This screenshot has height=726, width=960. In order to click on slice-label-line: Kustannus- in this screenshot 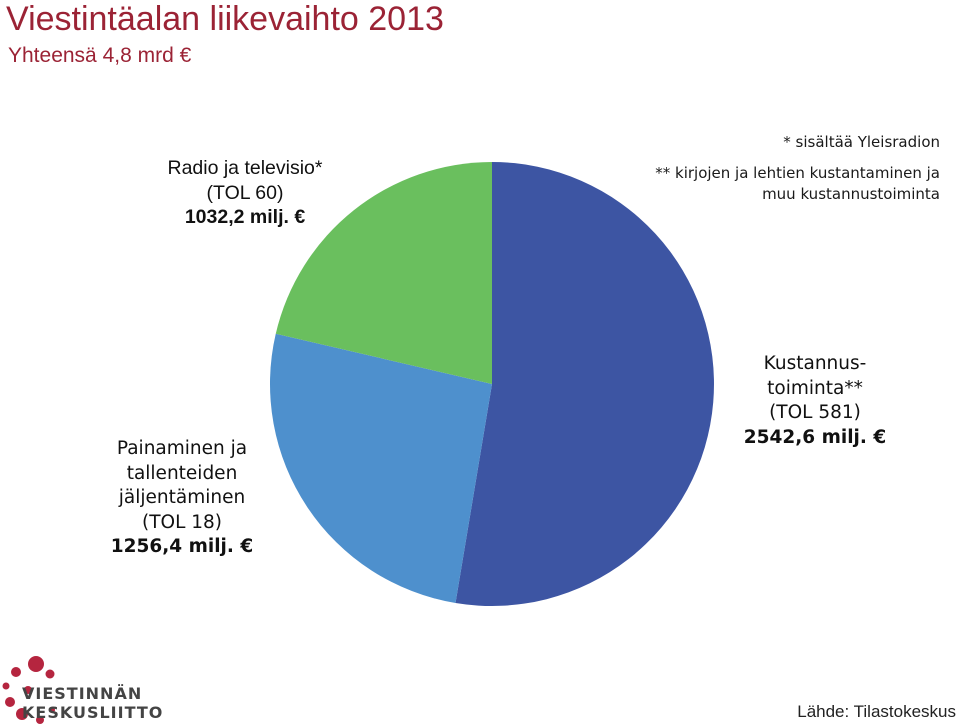, I will do `click(815, 363)`.